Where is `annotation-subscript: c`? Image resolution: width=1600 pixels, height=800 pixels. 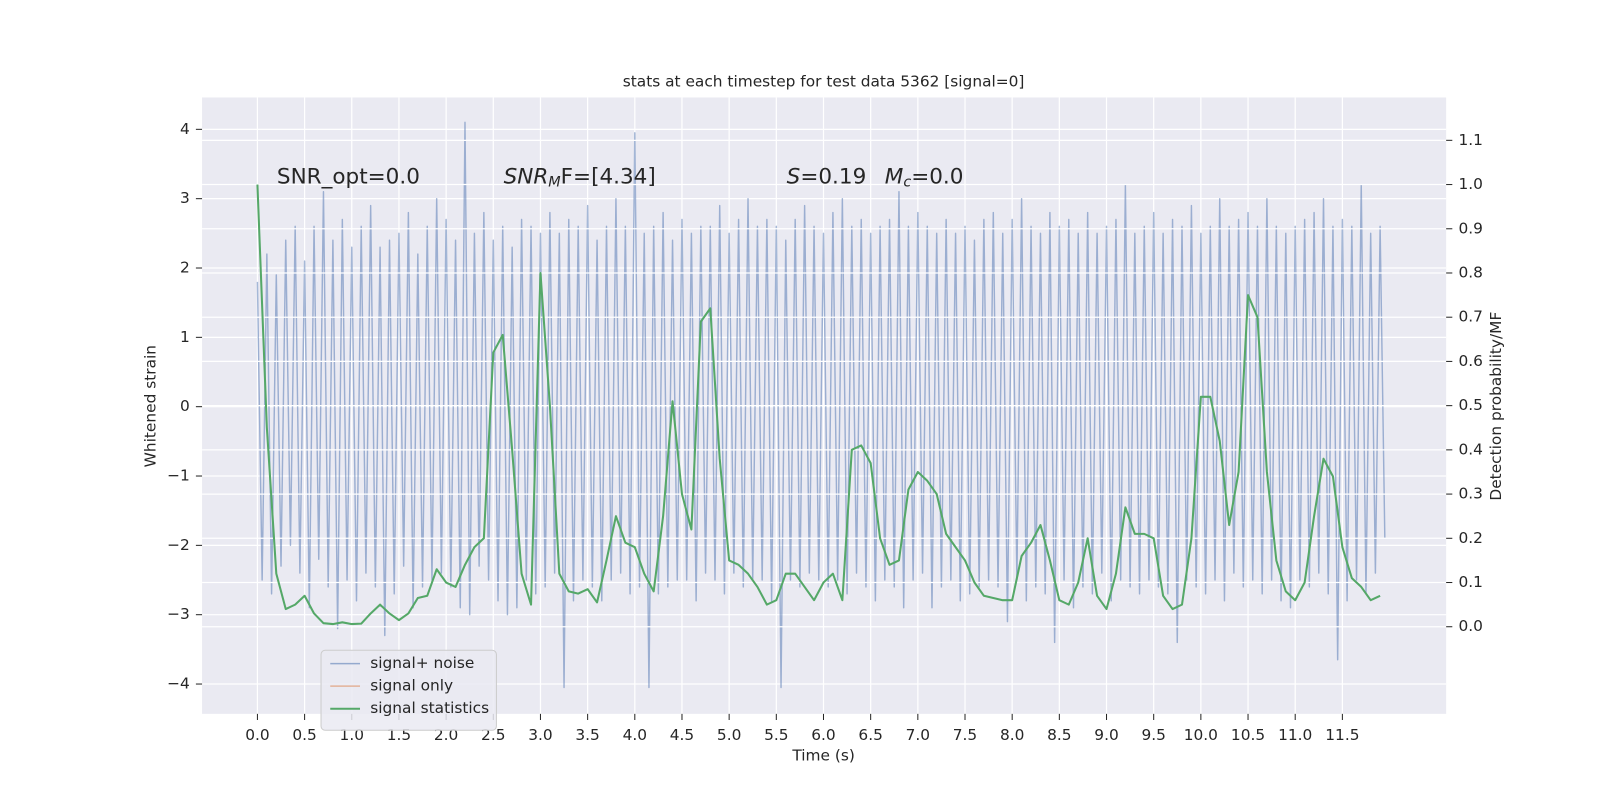
annotation-subscript: c is located at coordinates (907, 183).